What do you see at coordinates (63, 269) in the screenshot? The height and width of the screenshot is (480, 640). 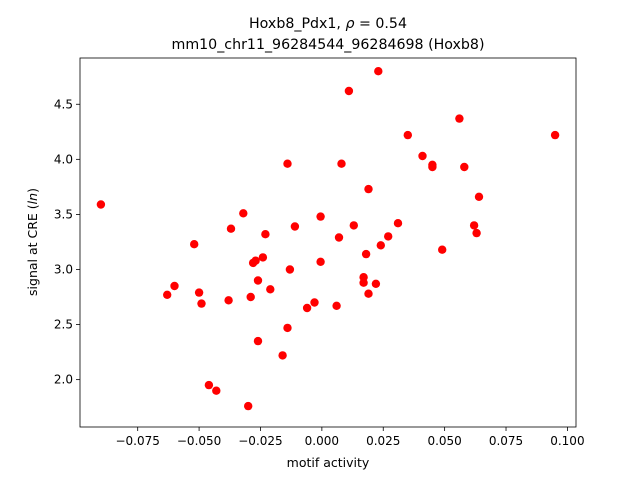 I see `y-tick-label: 3.0` at bounding box center [63, 269].